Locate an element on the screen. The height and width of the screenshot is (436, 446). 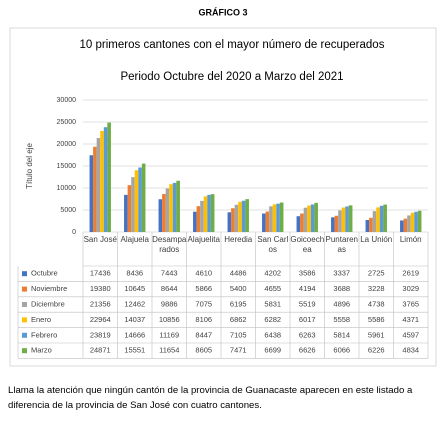
table-value: 4655 is located at coordinates (272, 288).